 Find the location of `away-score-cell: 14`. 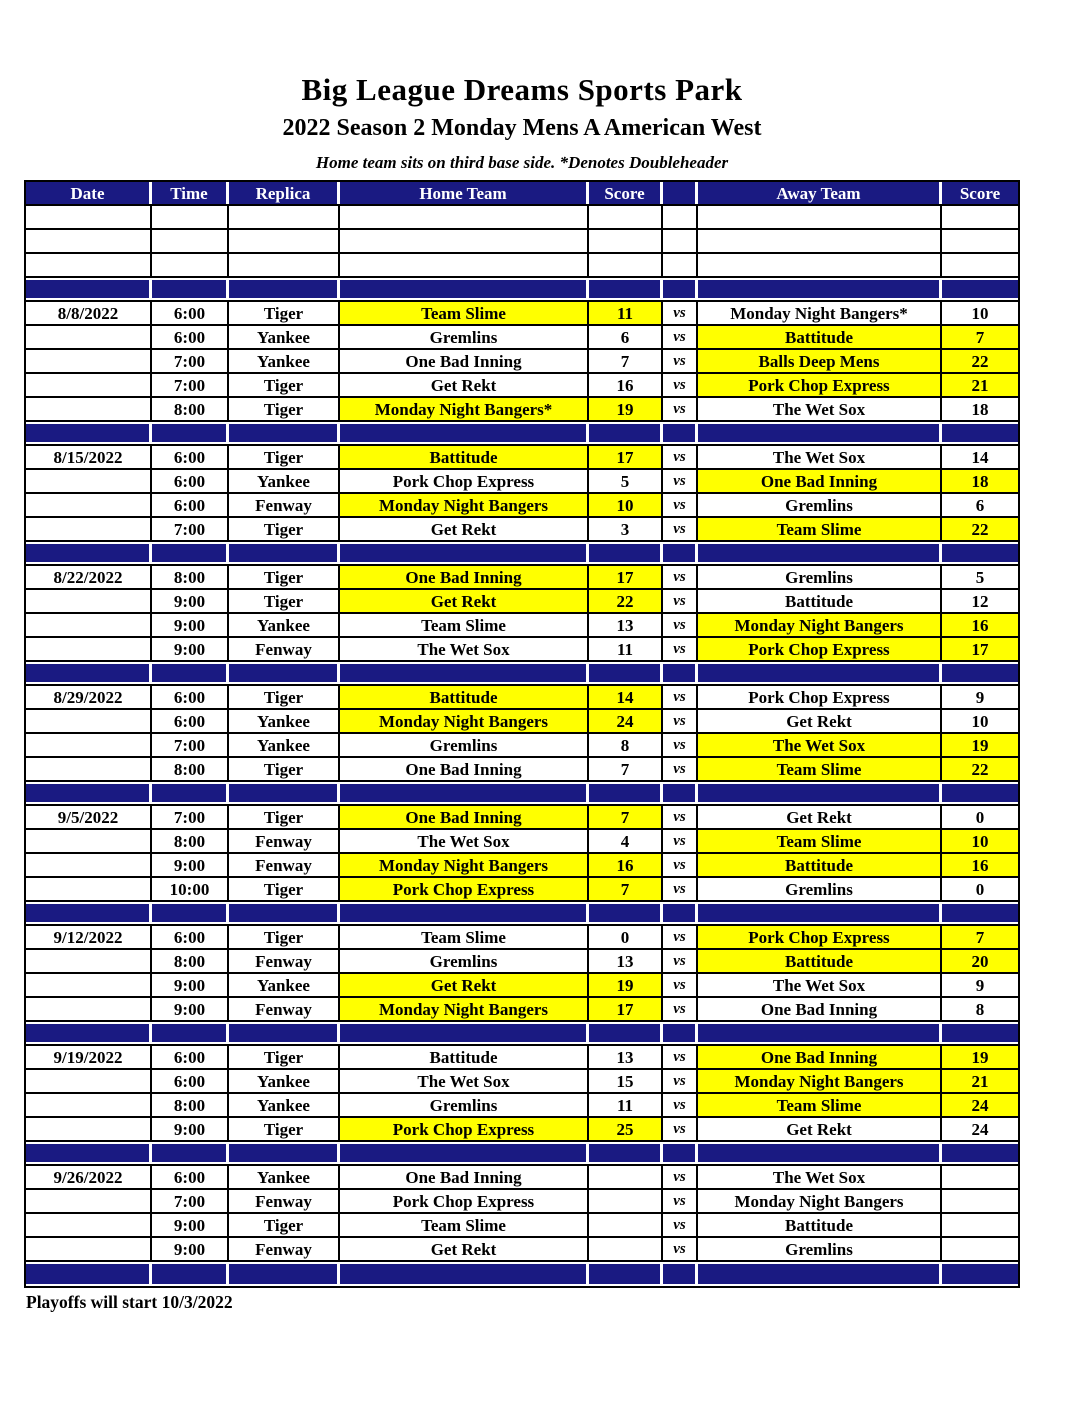

away-score-cell: 14 is located at coordinates (980, 457).